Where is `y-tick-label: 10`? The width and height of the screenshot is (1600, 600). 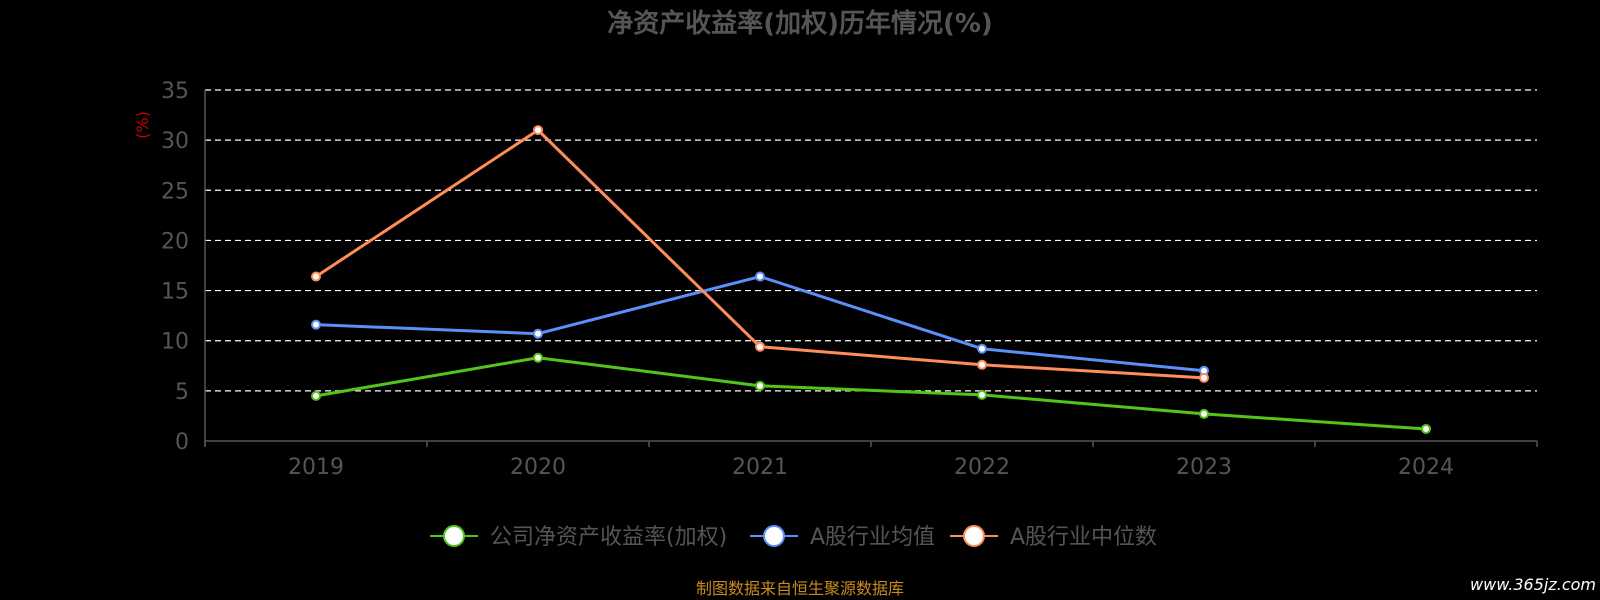 y-tick-label: 10 is located at coordinates (175, 342).